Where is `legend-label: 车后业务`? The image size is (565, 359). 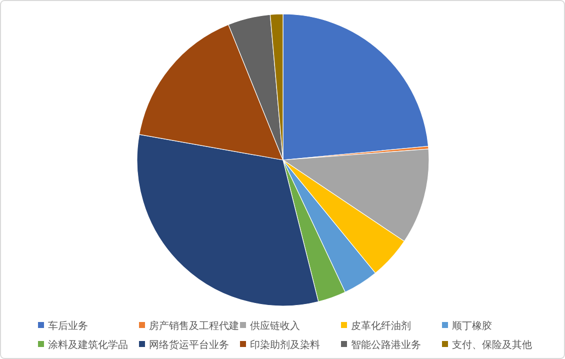 legend-label: 车后业务 is located at coordinates (68, 326).